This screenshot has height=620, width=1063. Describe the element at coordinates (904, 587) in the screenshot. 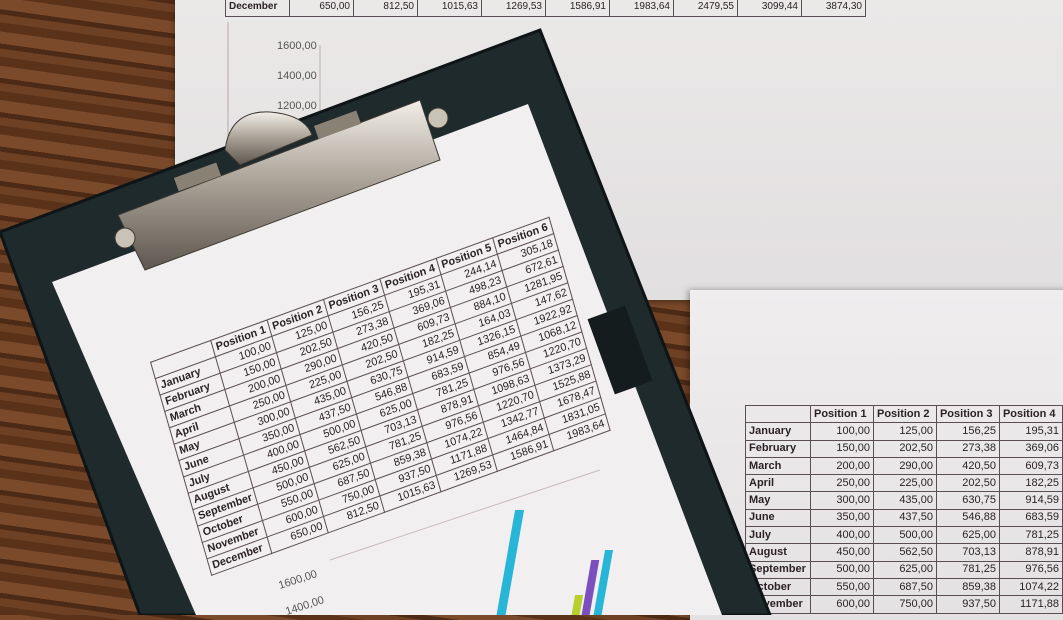

I see `table-row: October 550,00 687,50 859,38 1074,22` at that location.